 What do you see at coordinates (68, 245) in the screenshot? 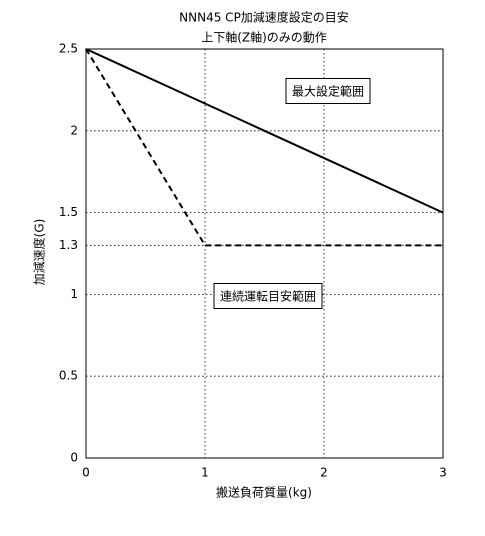
I see `y-tick-label: 1.3` at bounding box center [68, 245].